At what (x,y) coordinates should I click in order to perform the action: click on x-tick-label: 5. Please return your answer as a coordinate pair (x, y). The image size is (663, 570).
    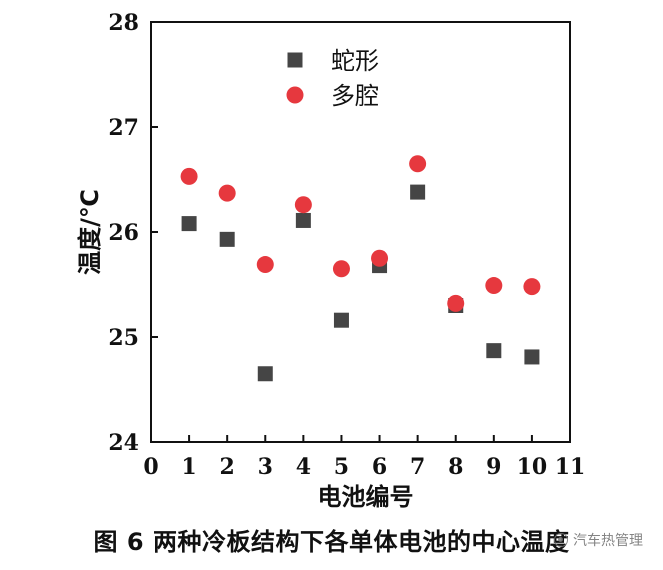
    Looking at the image, I should click on (341, 467).